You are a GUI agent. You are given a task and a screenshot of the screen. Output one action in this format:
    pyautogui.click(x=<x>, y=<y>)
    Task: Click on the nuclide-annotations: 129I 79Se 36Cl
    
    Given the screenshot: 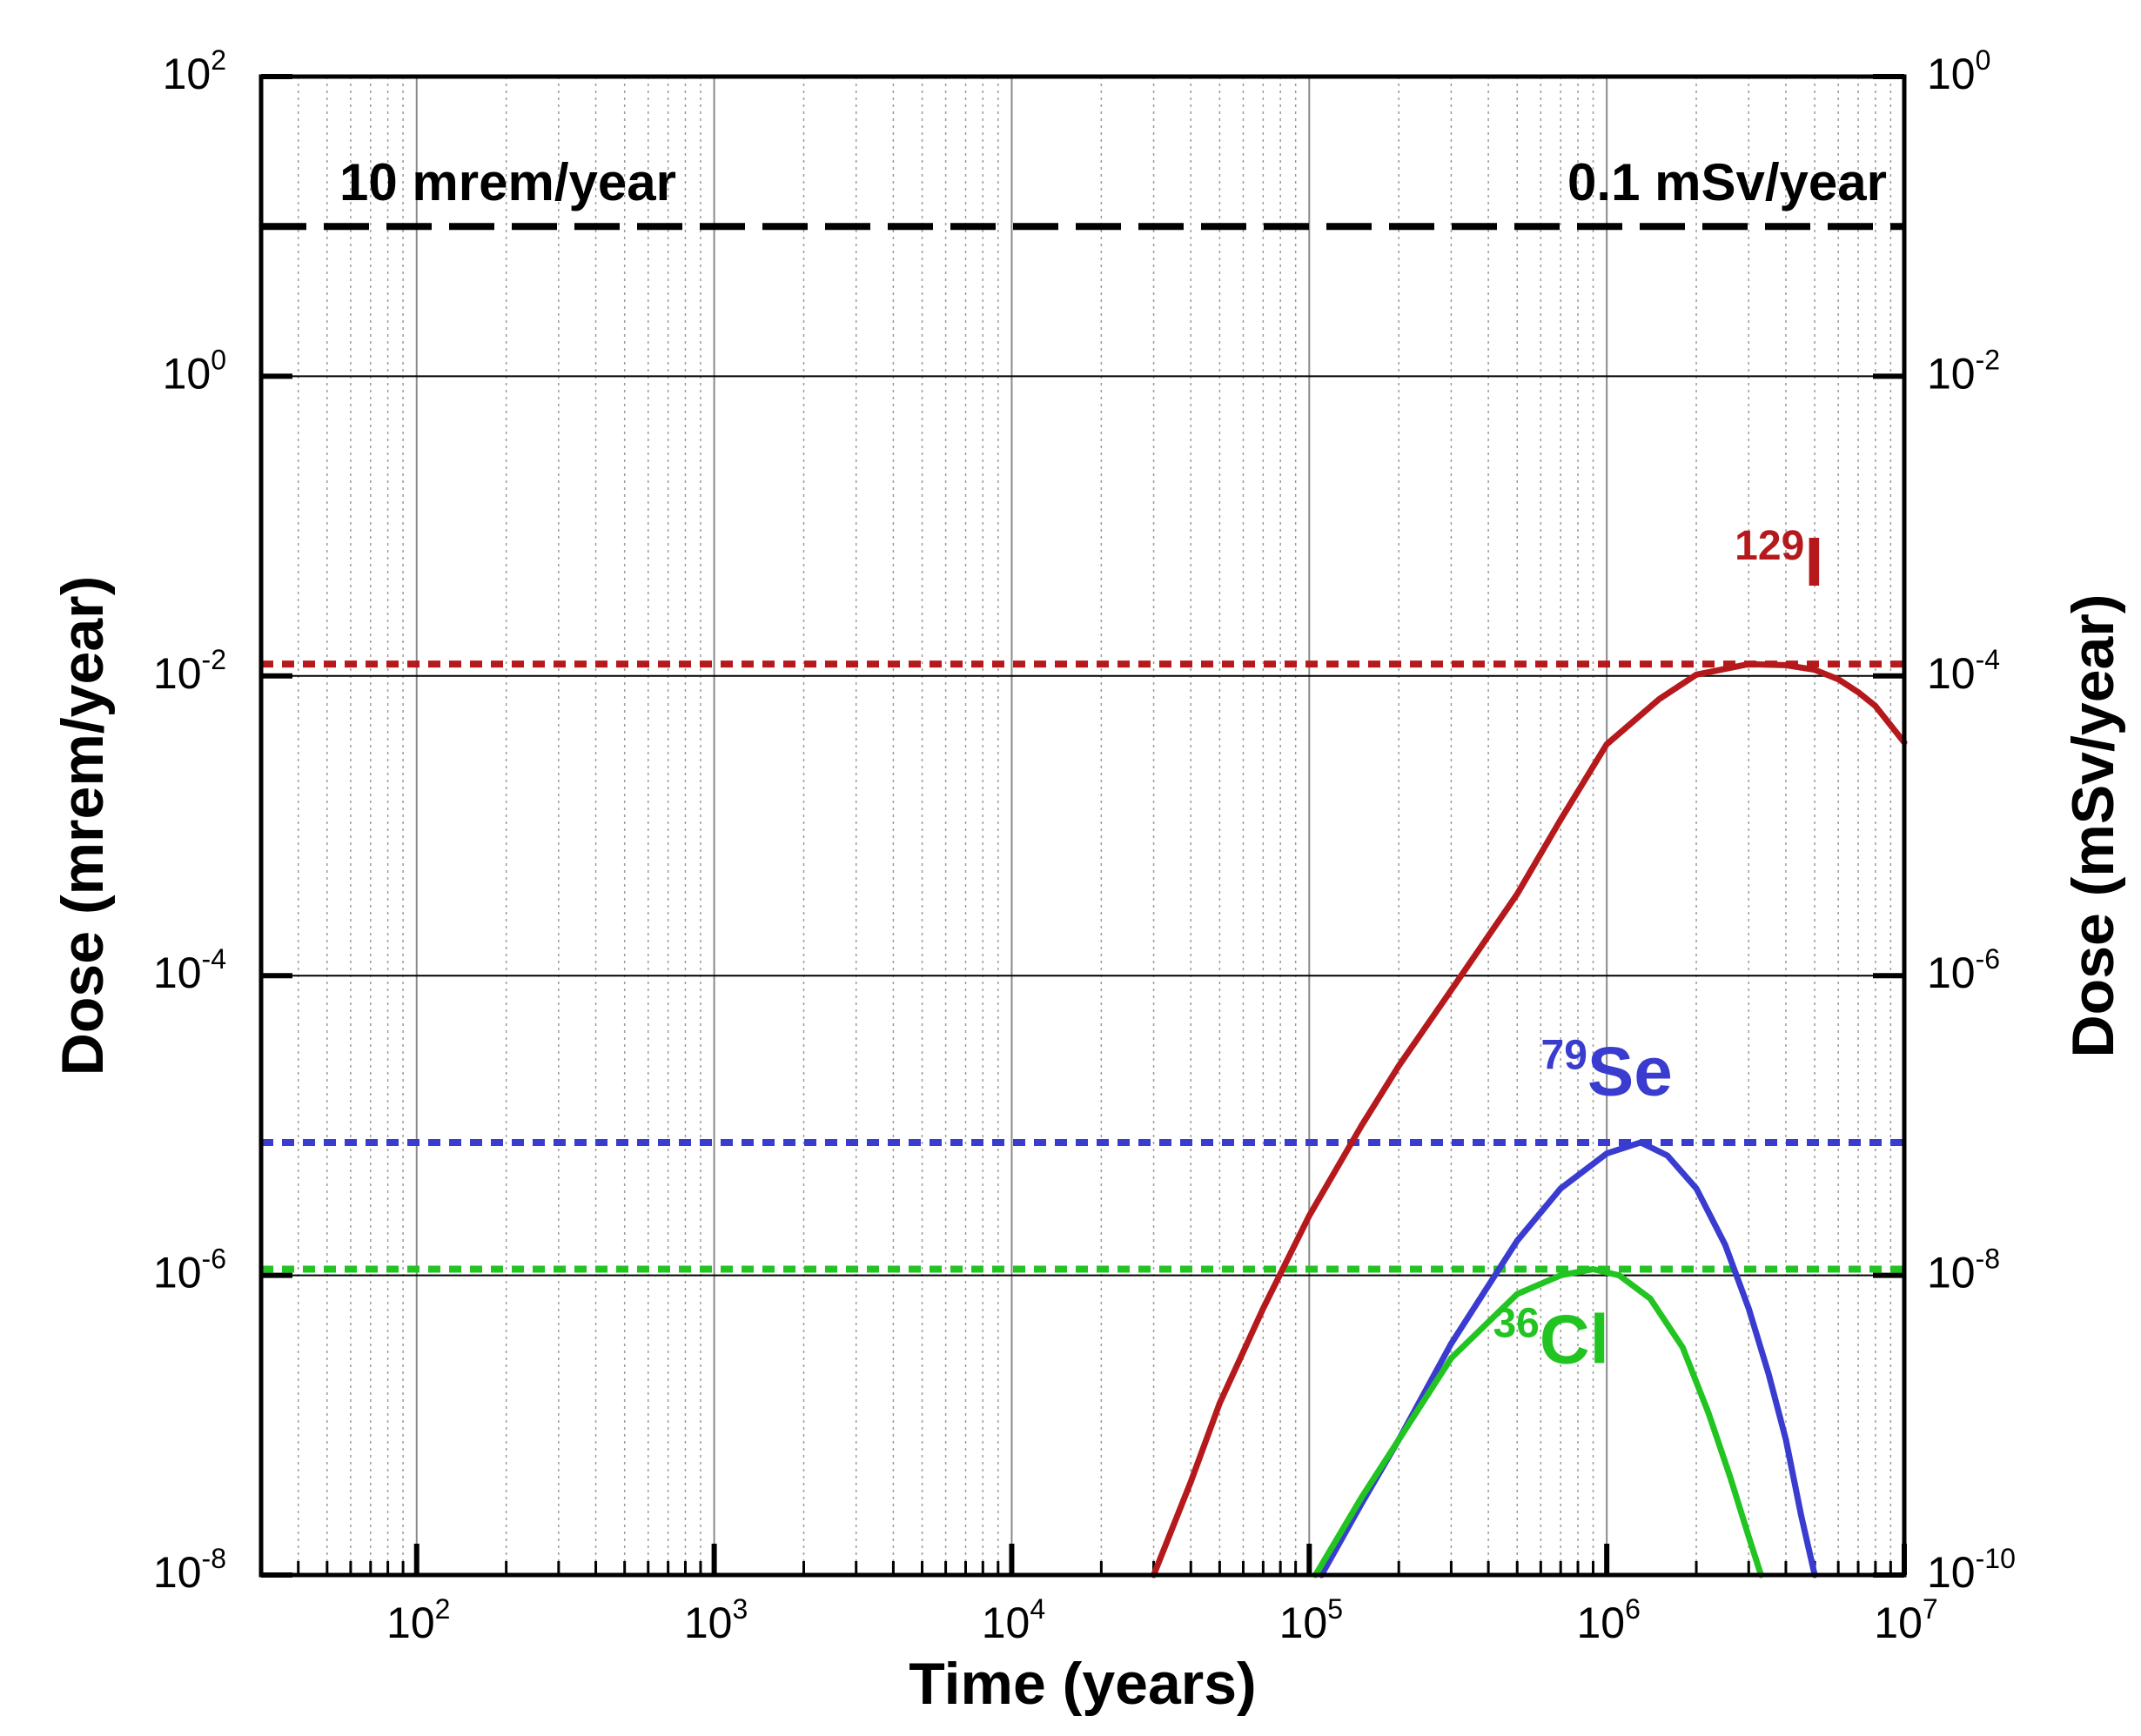 What is the action you would take?
    pyautogui.click(x=1658, y=950)
    